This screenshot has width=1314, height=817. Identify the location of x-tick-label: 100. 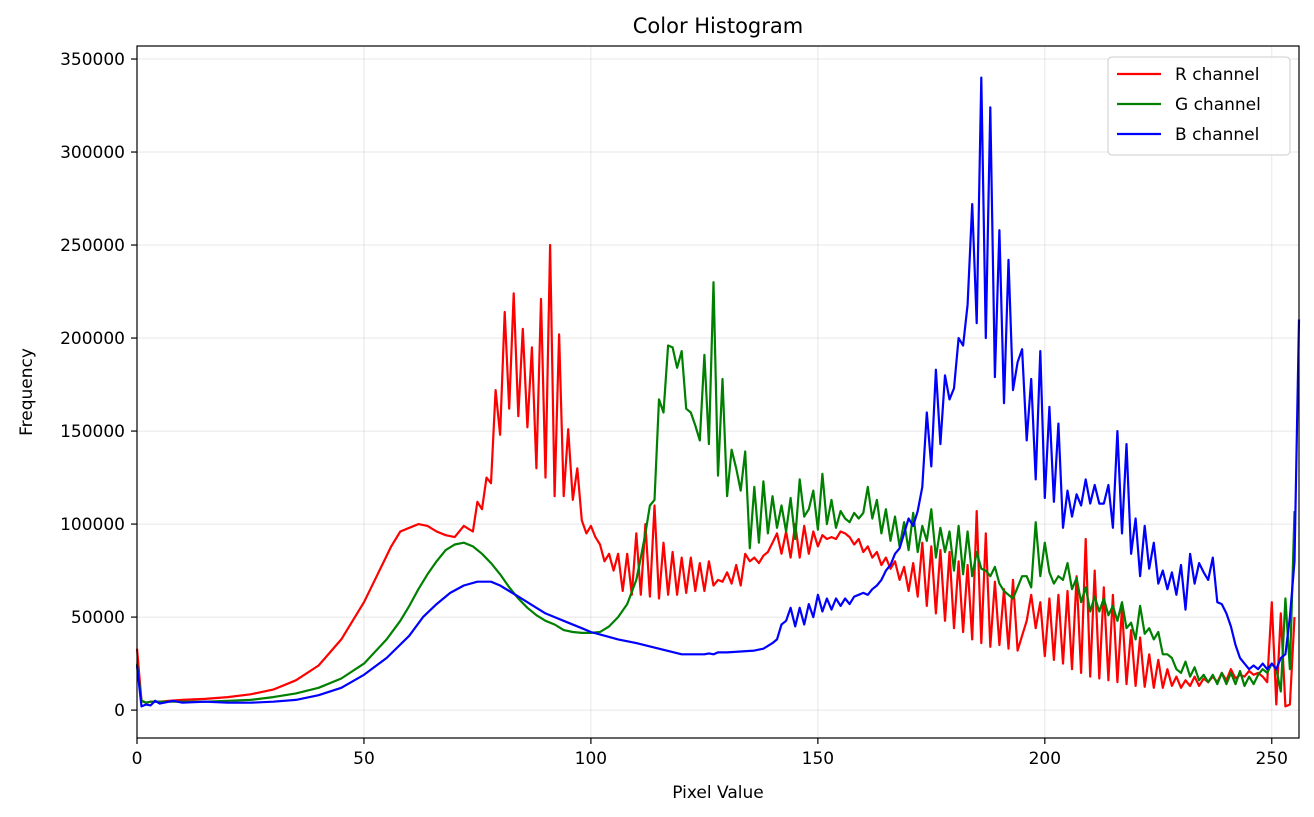
(591, 759).